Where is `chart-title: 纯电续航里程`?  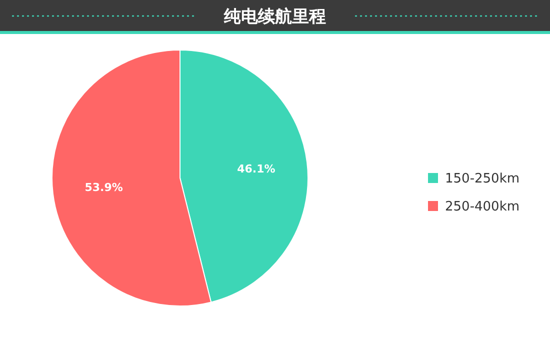 chart-title: 纯电续航里程 is located at coordinates (274, 17).